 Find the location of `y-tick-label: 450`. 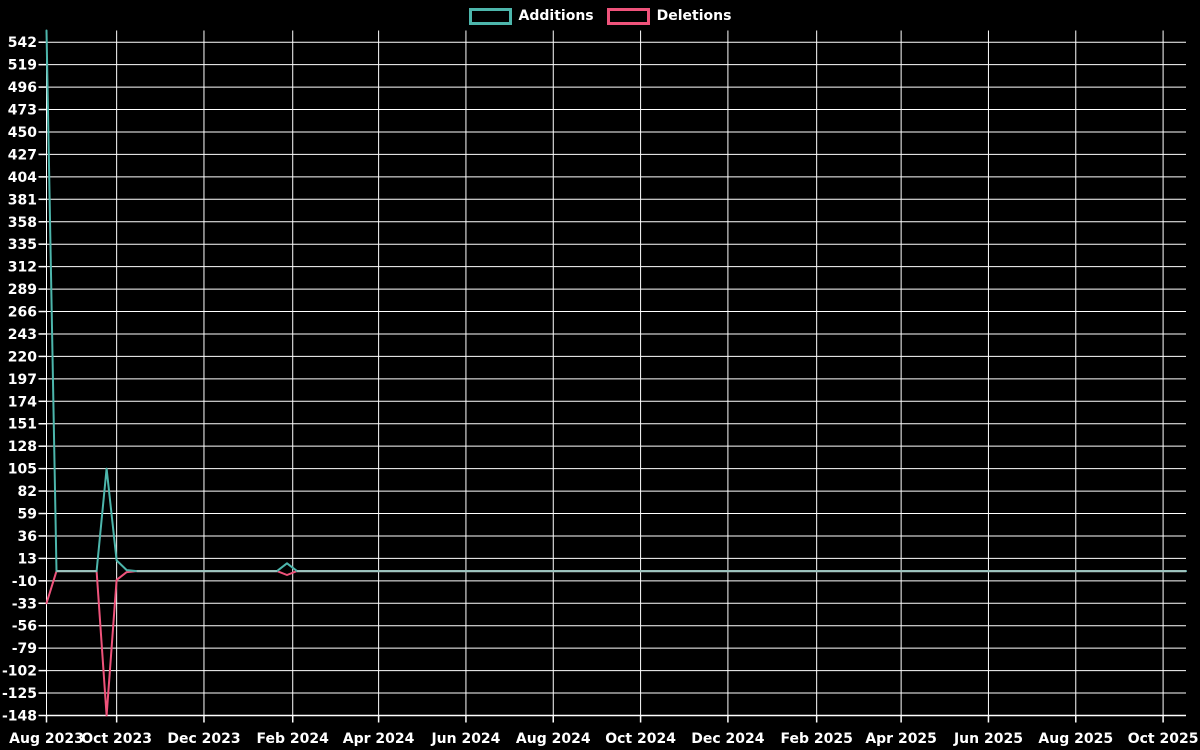

y-tick-label: 450 is located at coordinates (22, 133).